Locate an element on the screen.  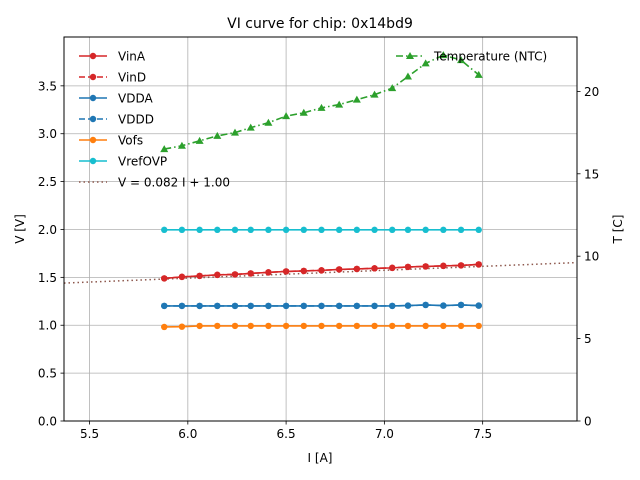
series-vrefovp is located at coordinates (321, 230).